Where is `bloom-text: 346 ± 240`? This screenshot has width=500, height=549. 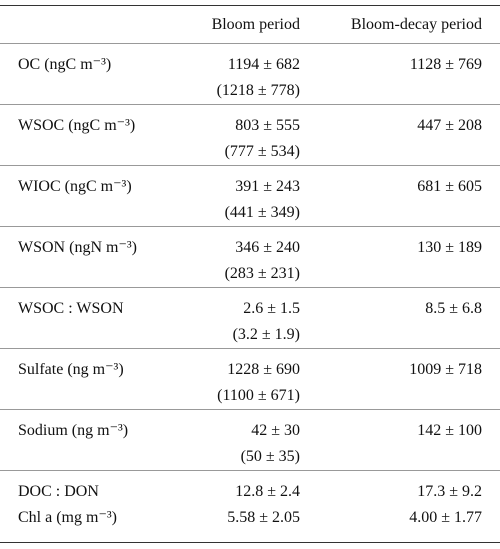
bloom-text: 346 ± 240 is located at coordinates (267, 247).